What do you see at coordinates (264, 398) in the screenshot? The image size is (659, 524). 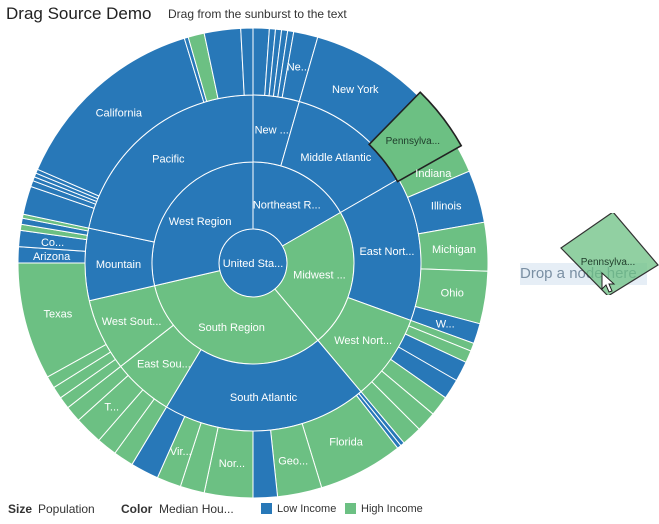 I see `sunburst-division-label-south-atlantic: South Atlantic` at bounding box center [264, 398].